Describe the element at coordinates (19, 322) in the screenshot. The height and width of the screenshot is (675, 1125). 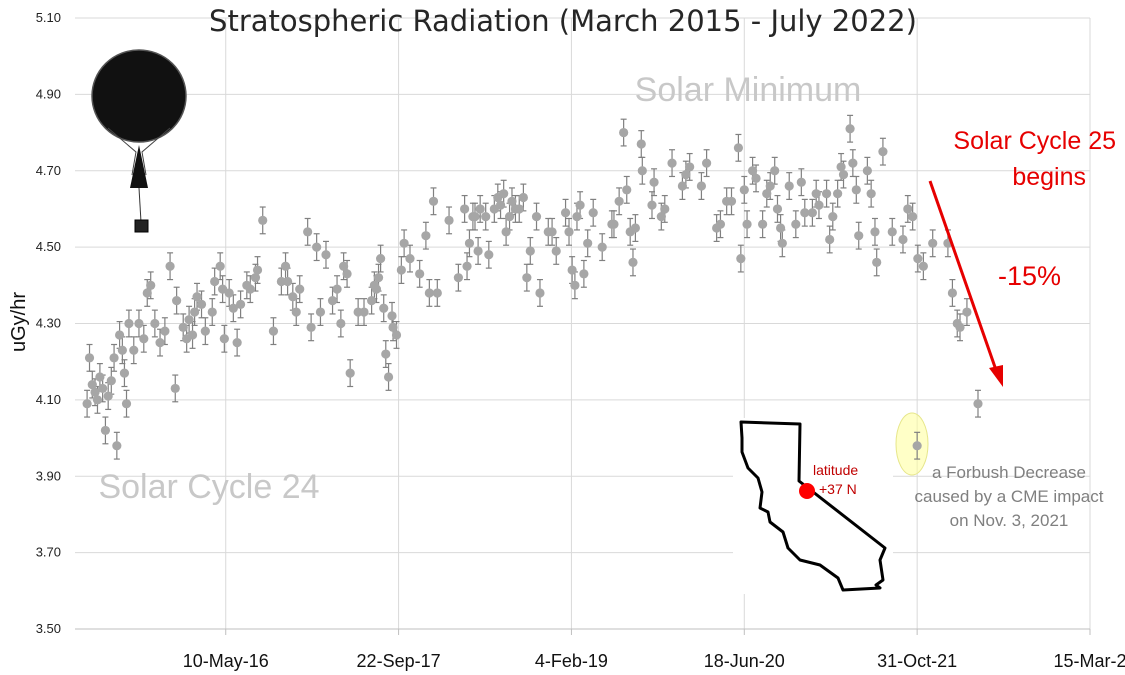
I see `y-axis-label: uGy/hr` at that location.